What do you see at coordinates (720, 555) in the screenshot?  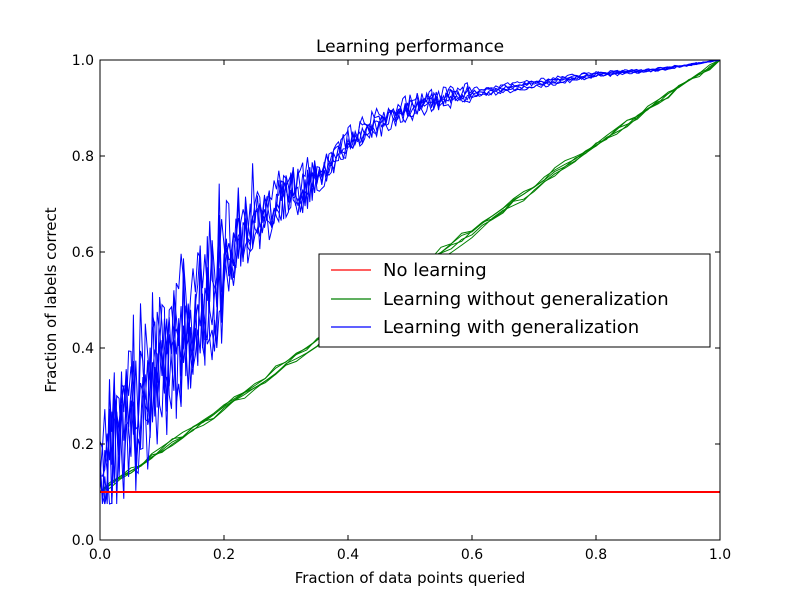 I see `x-tick-label: 1.0` at bounding box center [720, 555].